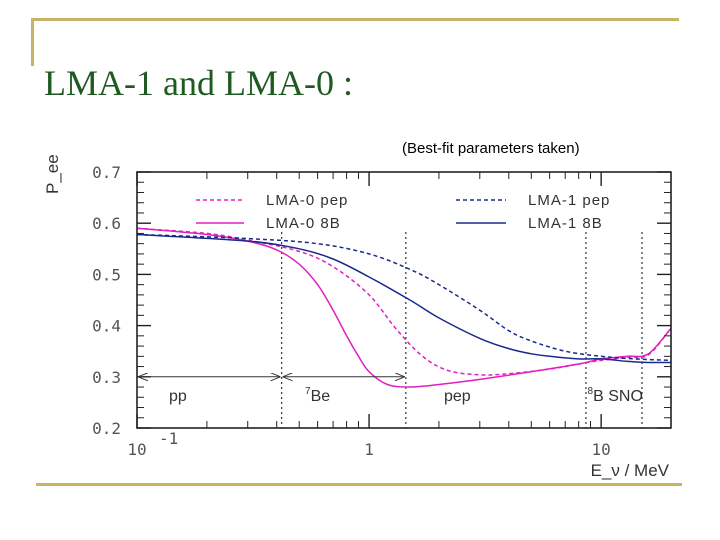  I want to click on region-label: pep, so click(457, 396).